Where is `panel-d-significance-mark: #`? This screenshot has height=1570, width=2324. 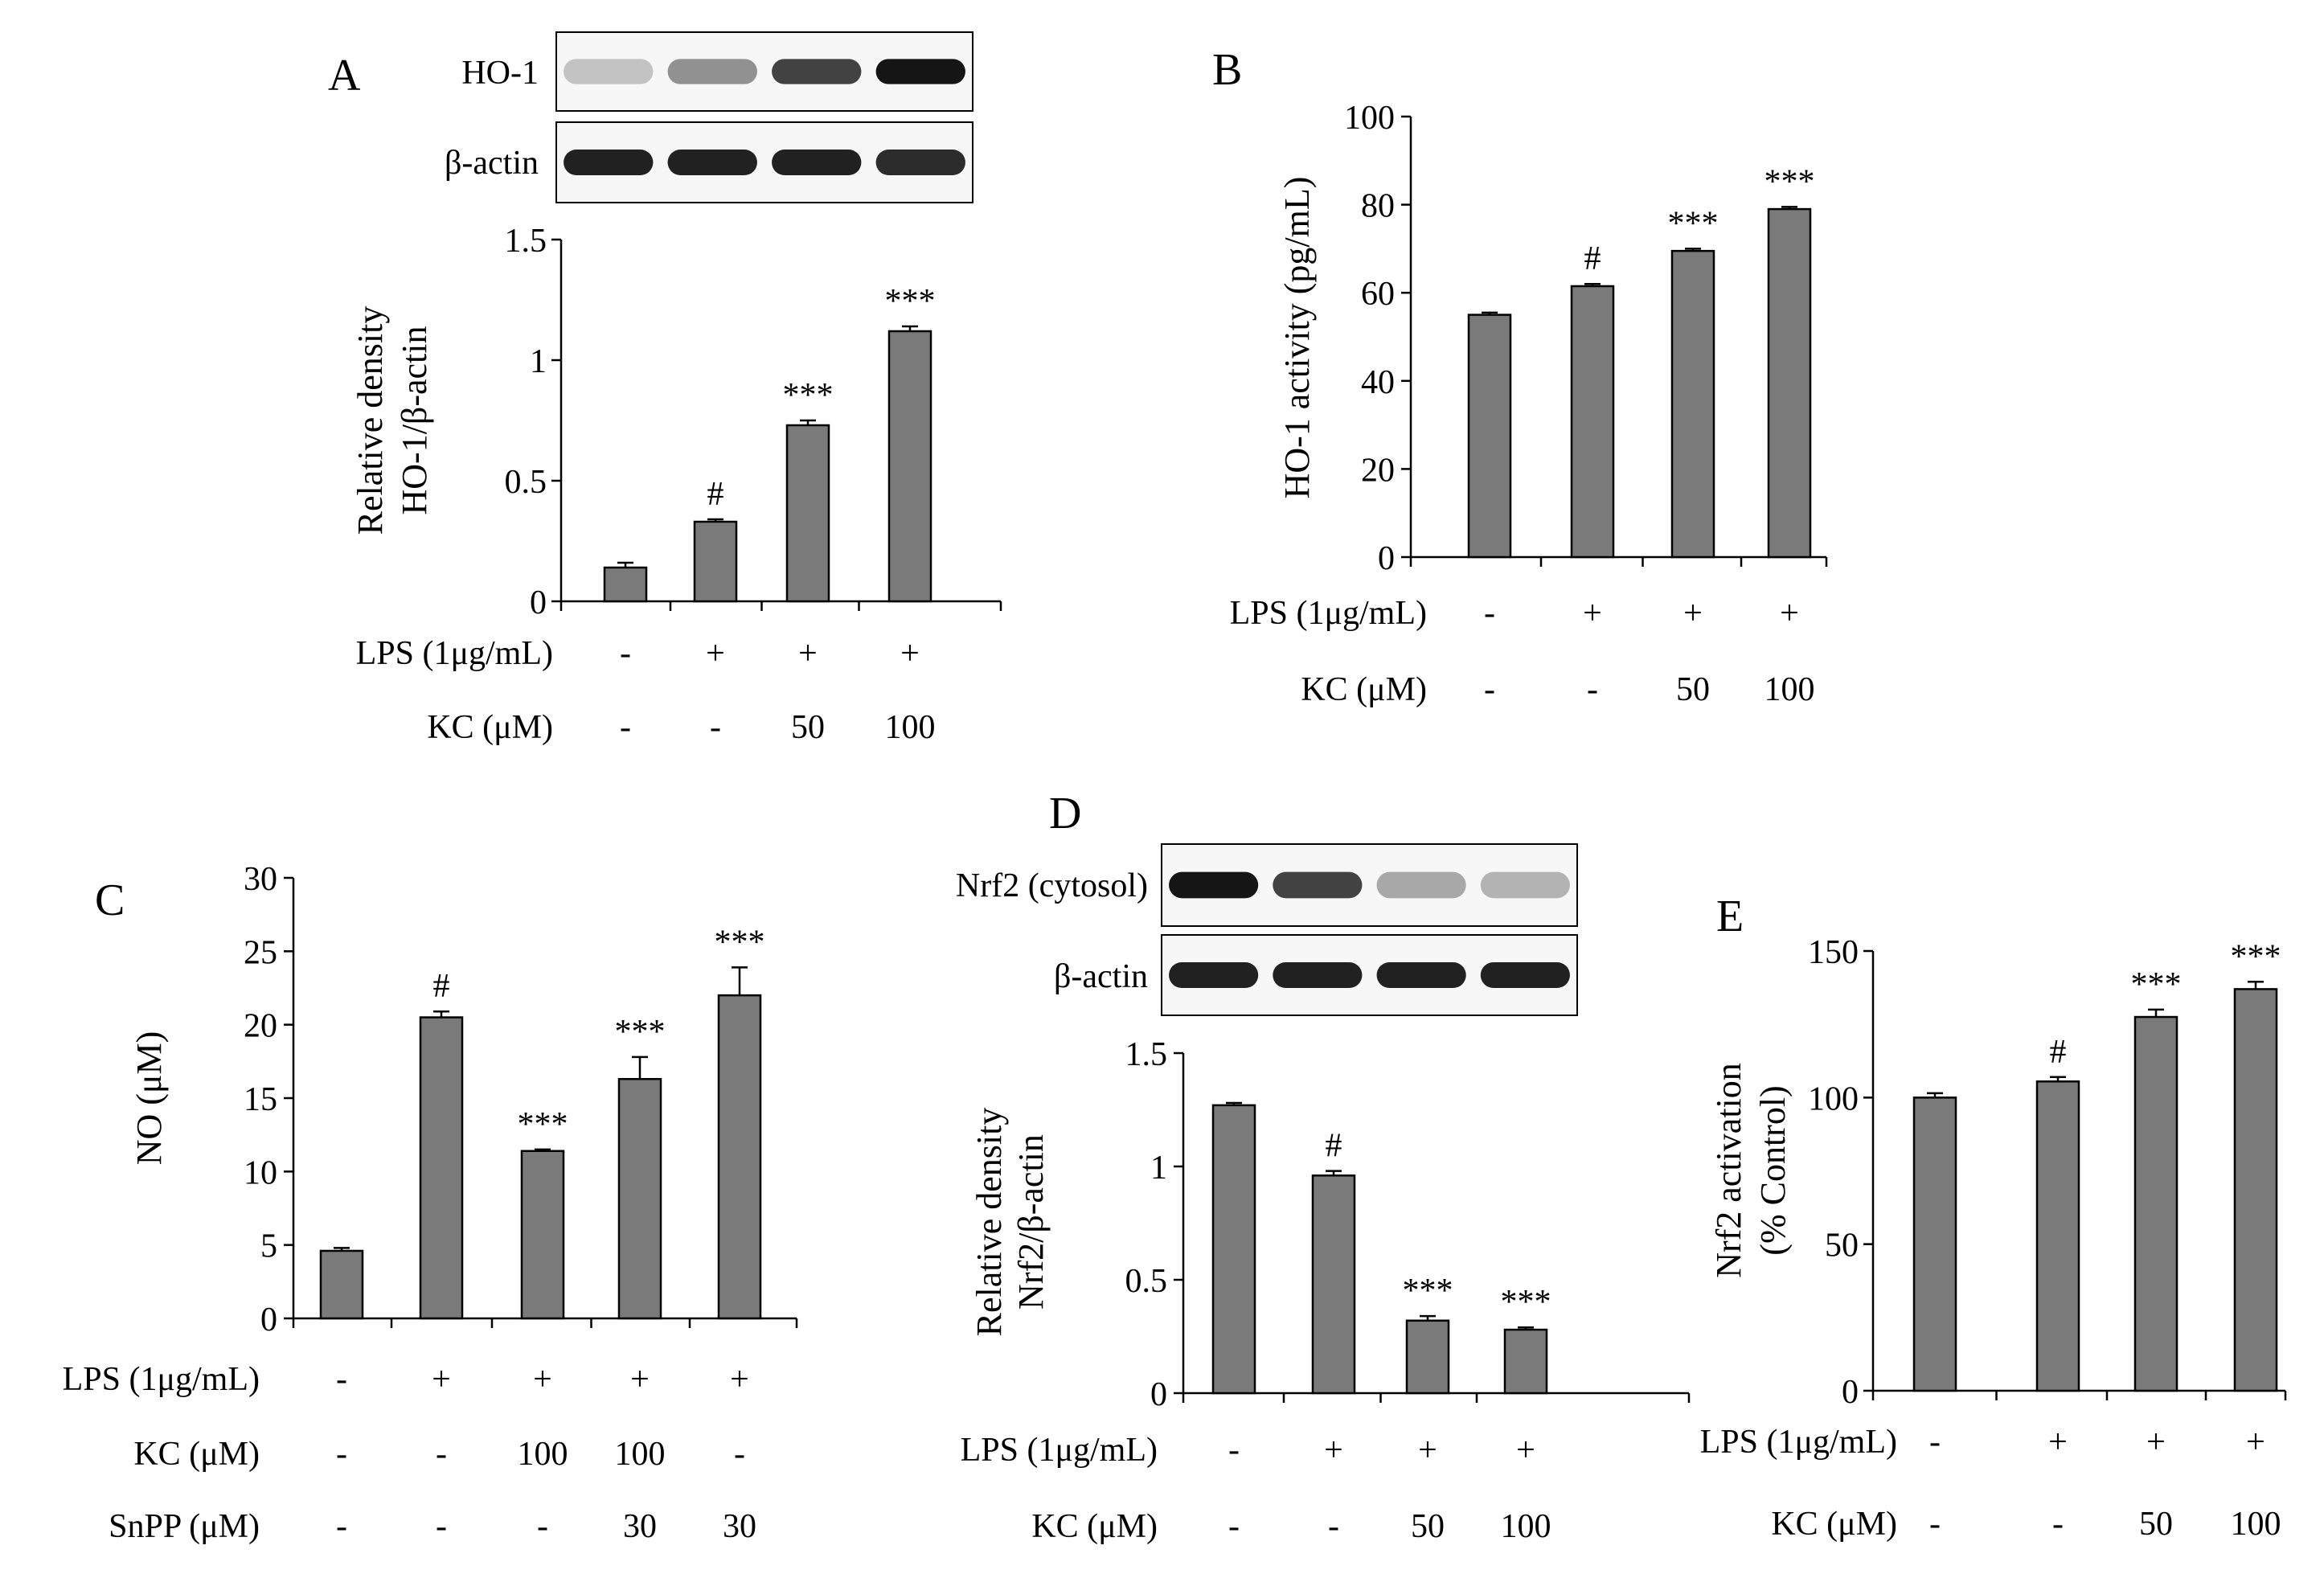
panel-d-significance-mark: # is located at coordinates (1334, 1146).